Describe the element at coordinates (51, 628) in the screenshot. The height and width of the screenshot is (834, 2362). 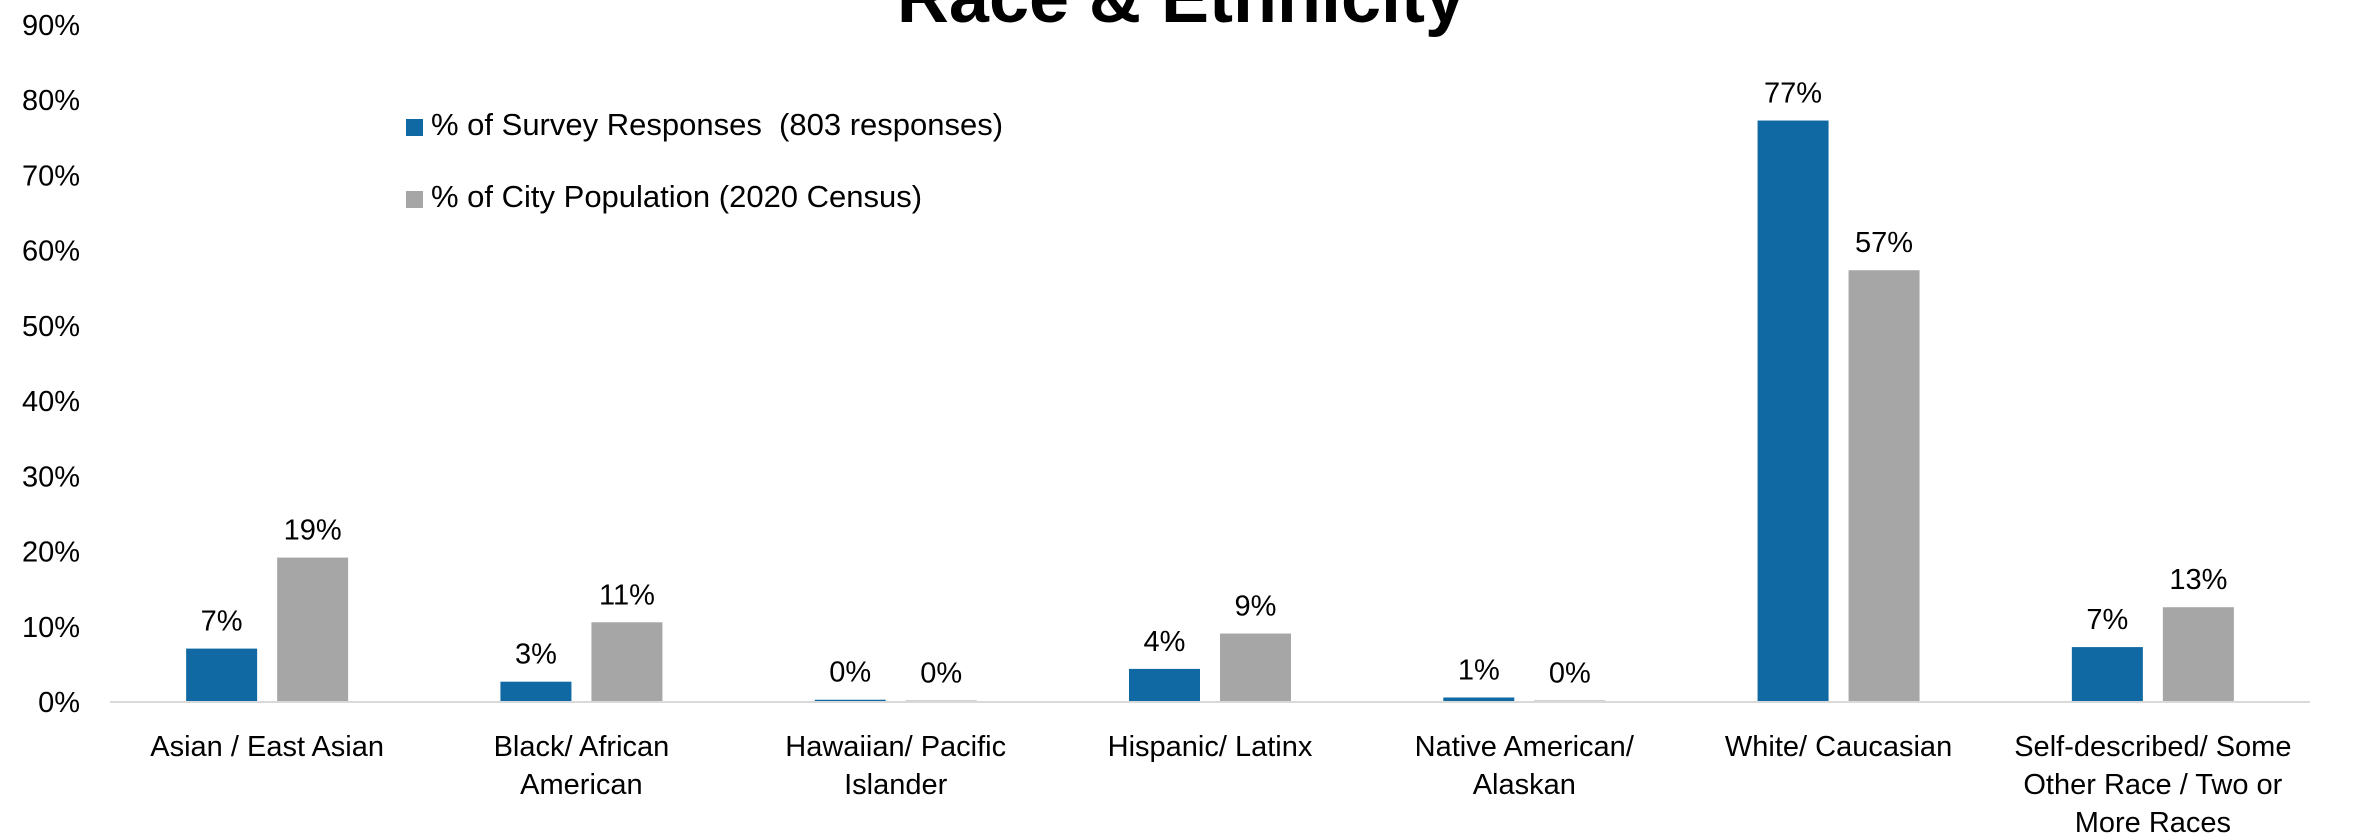
I see `y-tick-label: 10%` at that location.